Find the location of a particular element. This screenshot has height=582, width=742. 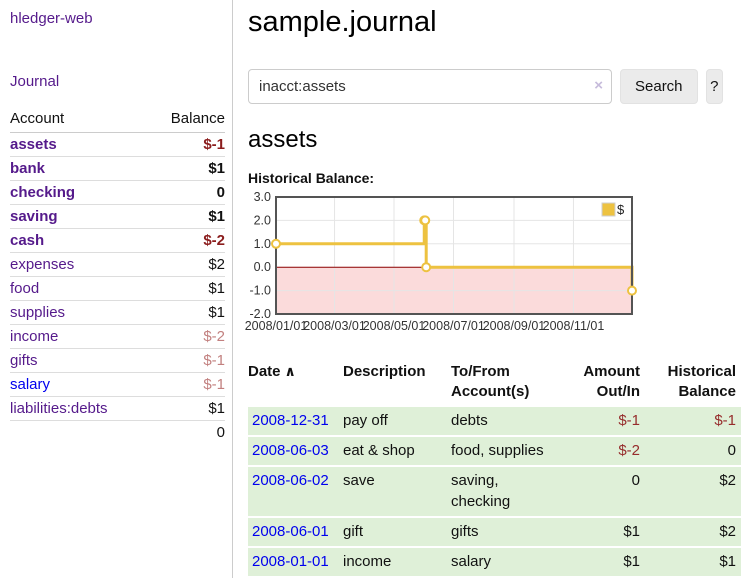

register-row: 2008-01-01 income salary $1 $1 is located at coordinates (494, 561).